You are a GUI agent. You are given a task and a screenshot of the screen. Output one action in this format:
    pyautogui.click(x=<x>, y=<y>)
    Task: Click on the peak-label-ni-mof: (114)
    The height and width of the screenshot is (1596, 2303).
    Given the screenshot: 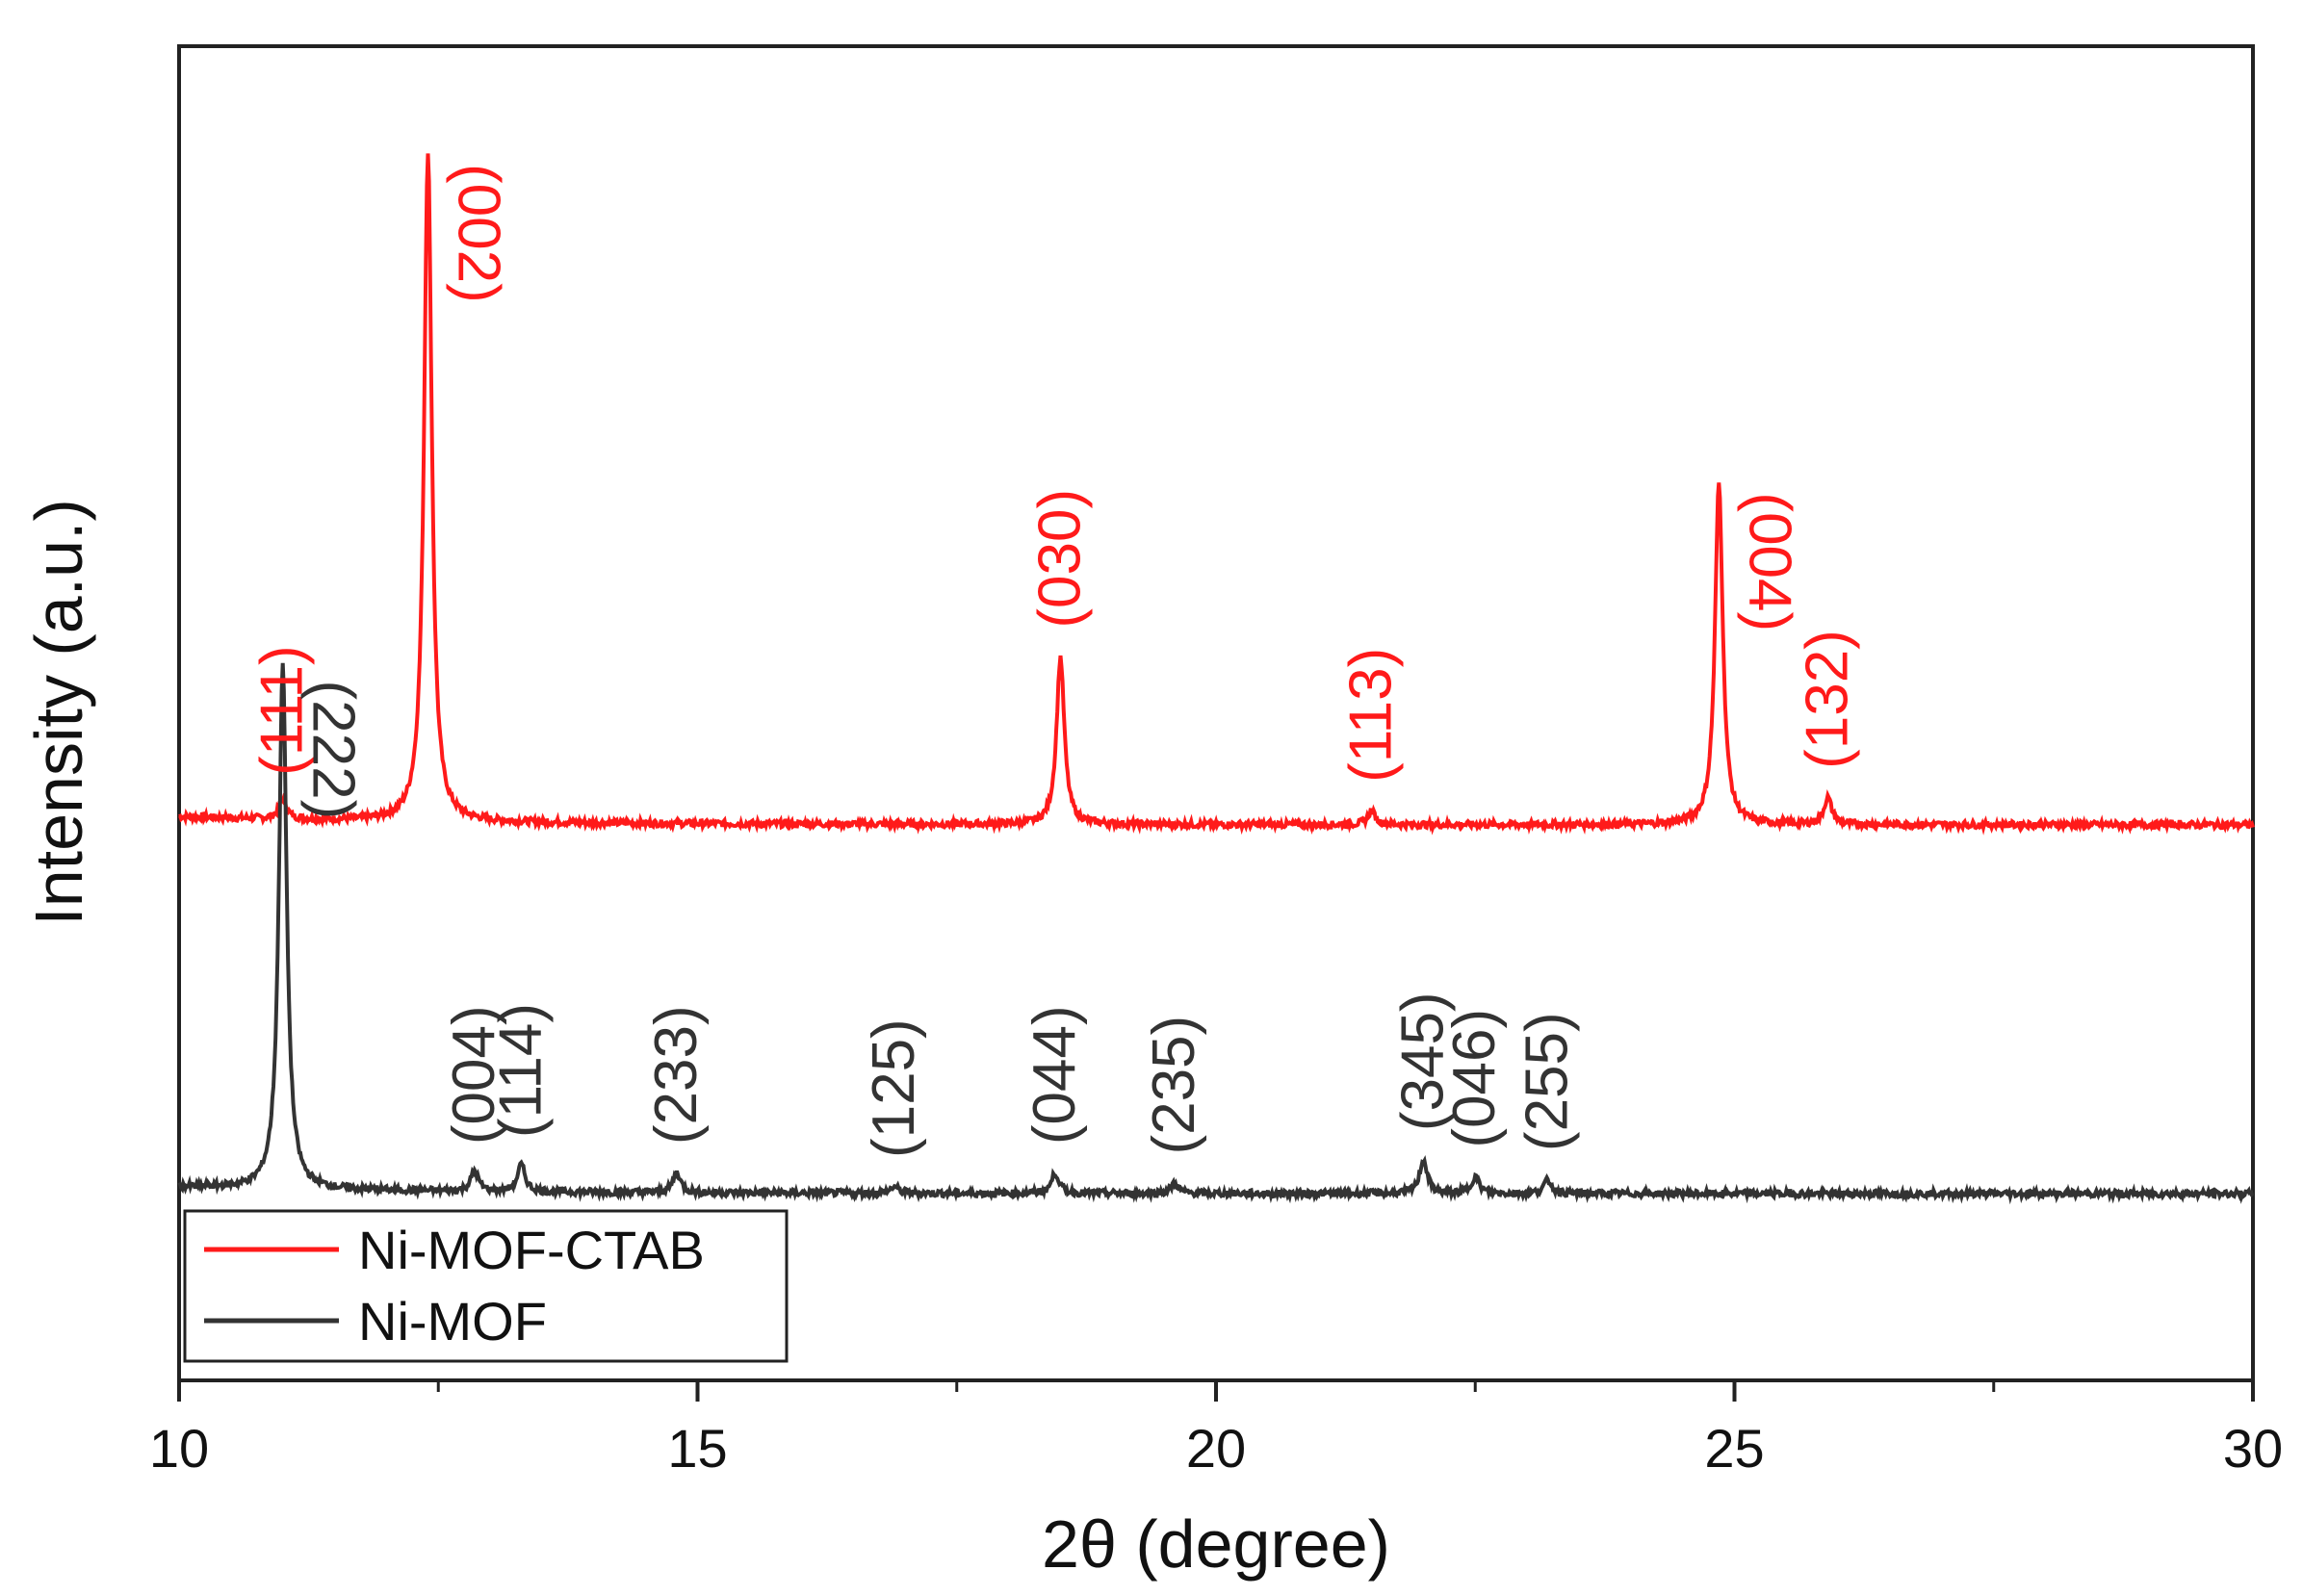 What is the action you would take?
    pyautogui.click(x=520, y=1071)
    